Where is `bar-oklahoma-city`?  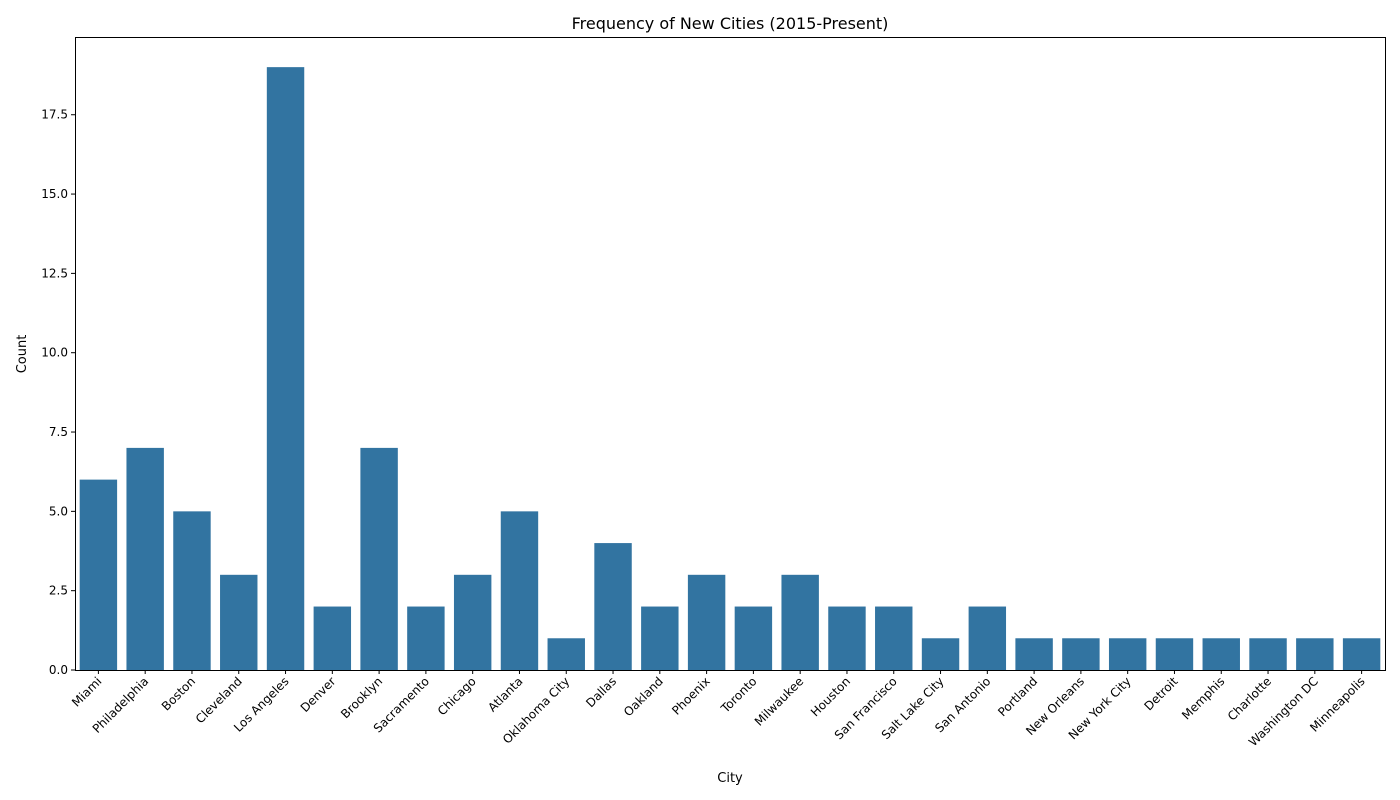
bar-oklahoma-city is located at coordinates (566, 654).